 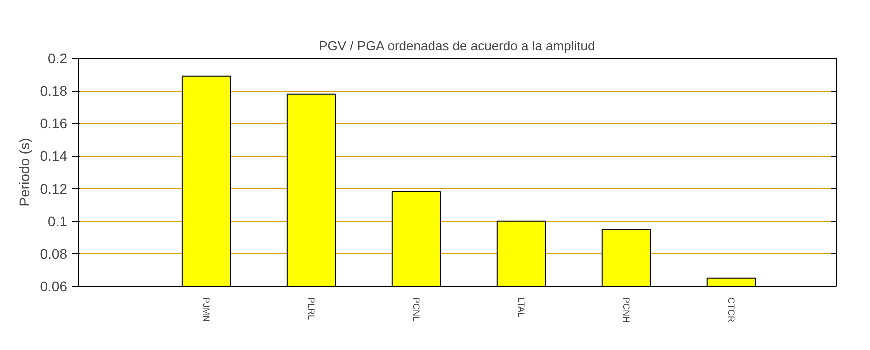 What do you see at coordinates (54, 188) in the screenshot?
I see `y-tick-label: 0.12` at bounding box center [54, 188].